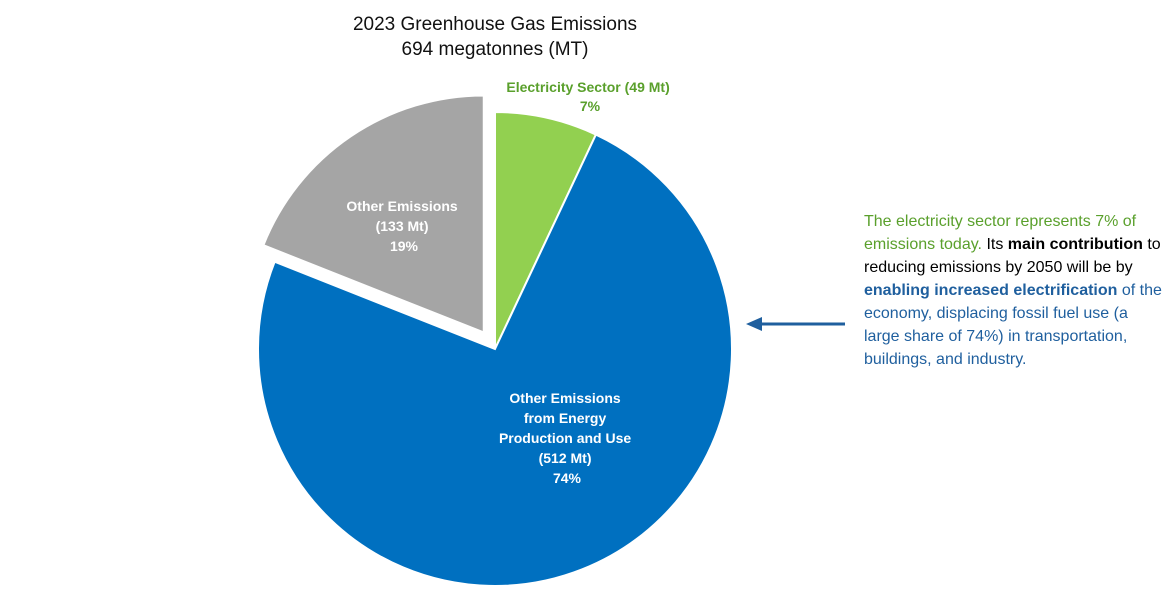  Describe the element at coordinates (997, 244) in the screenshot. I see `callout-black-text-1: Its` at that location.